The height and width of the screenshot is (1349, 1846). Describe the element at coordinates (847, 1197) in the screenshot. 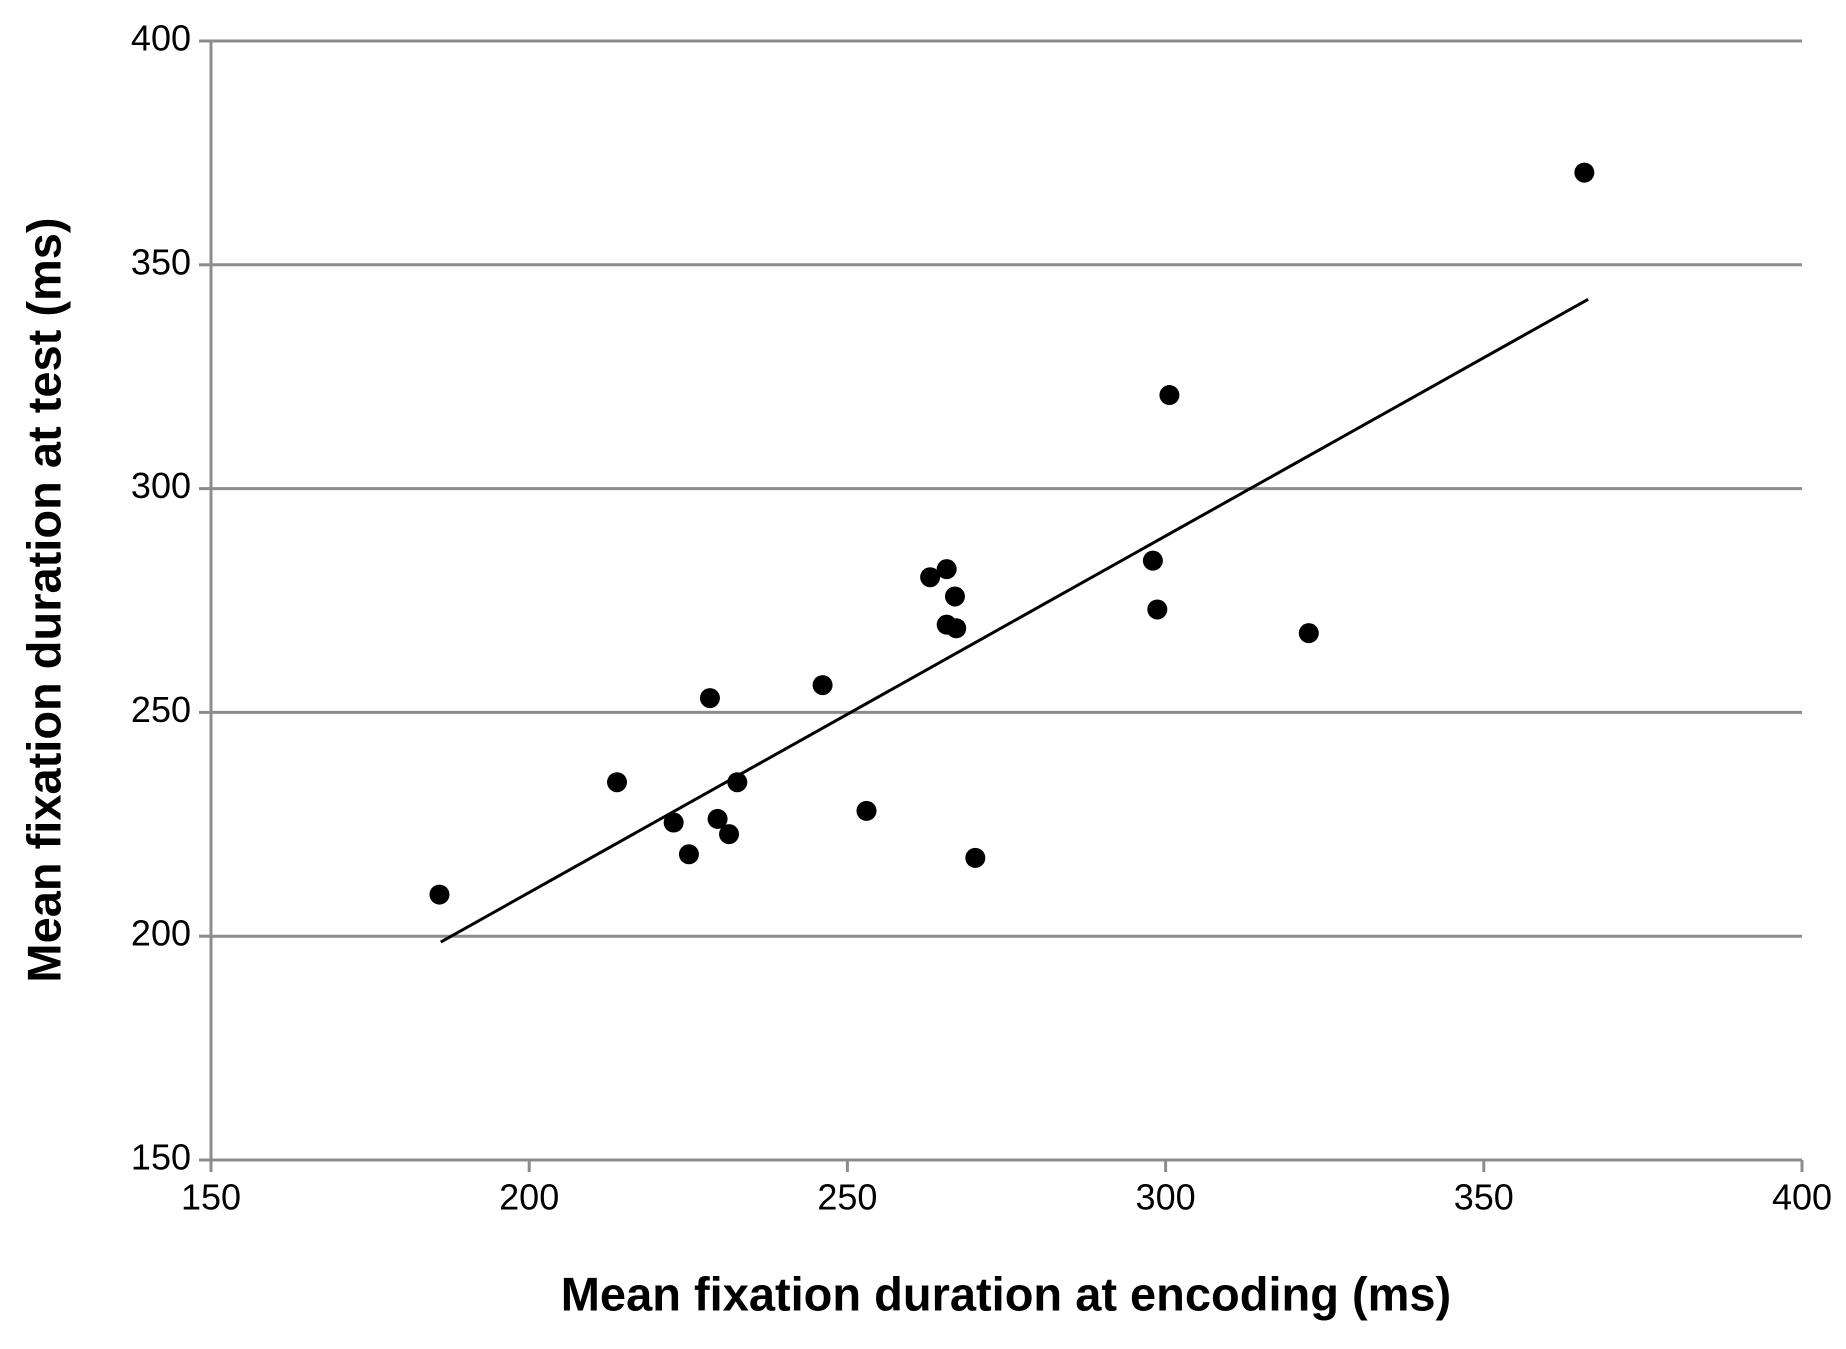

I see `x-tick-label: 250` at that location.